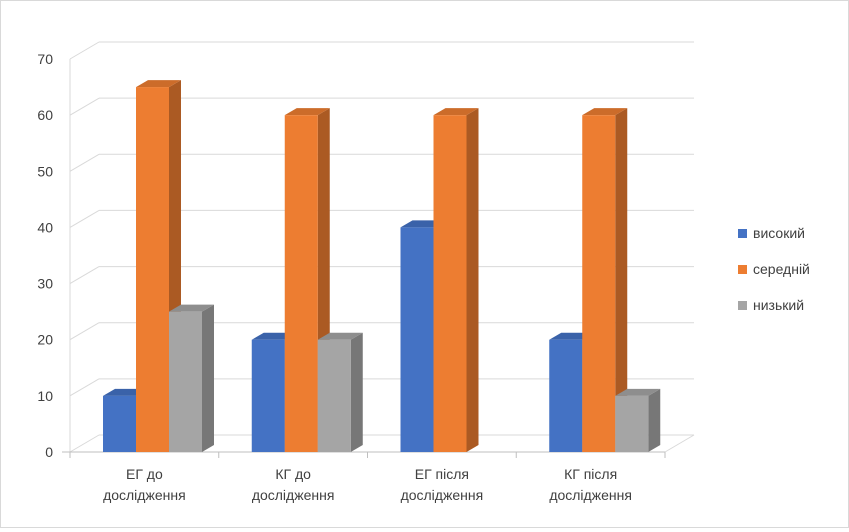 This screenshot has width=849, height=532. What do you see at coordinates (779, 233) in the screenshot?
I see `legend-label: високий` at bounding box center [779, 233].